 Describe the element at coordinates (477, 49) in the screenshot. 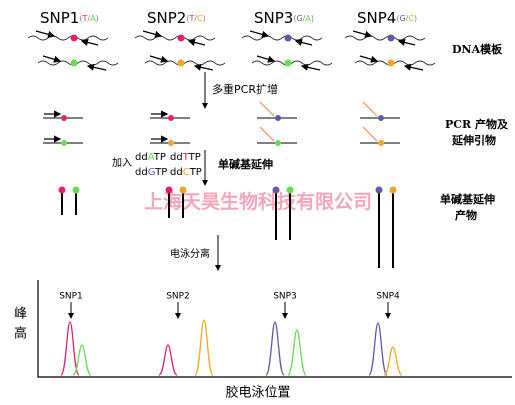

I see `dna-template-label: DNA模板` at that location.